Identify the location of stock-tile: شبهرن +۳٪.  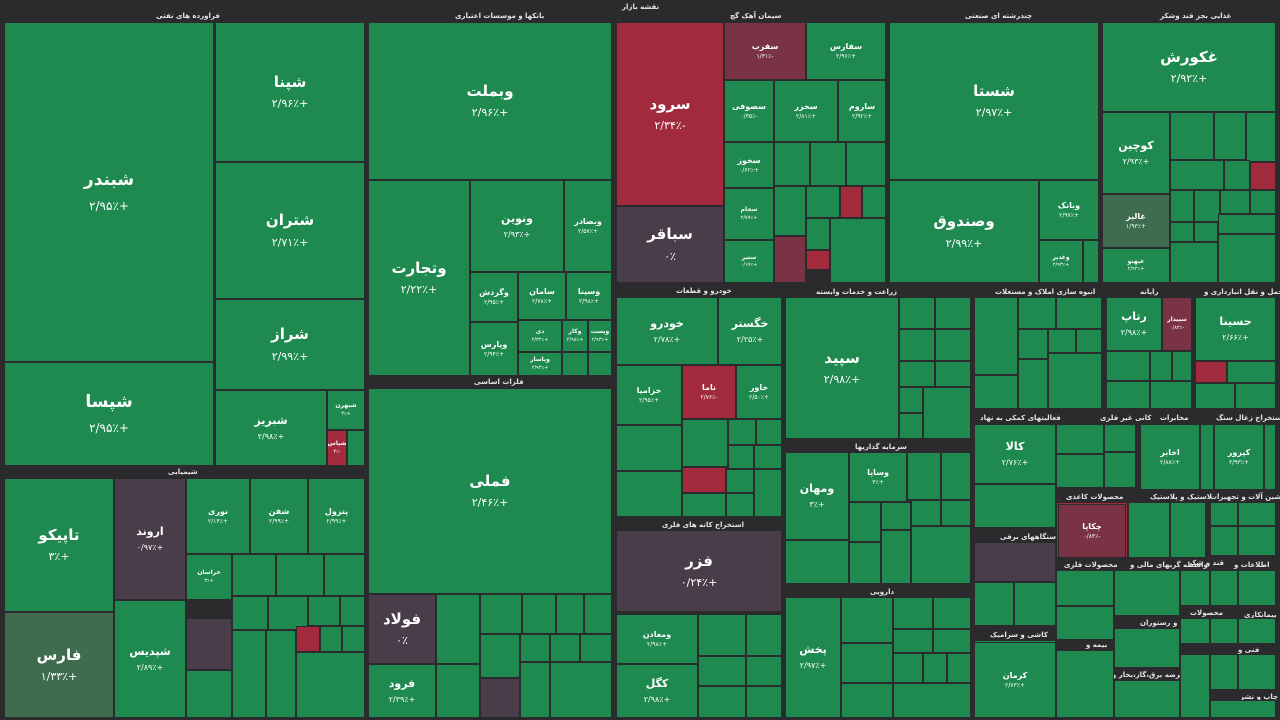
(346, 410).